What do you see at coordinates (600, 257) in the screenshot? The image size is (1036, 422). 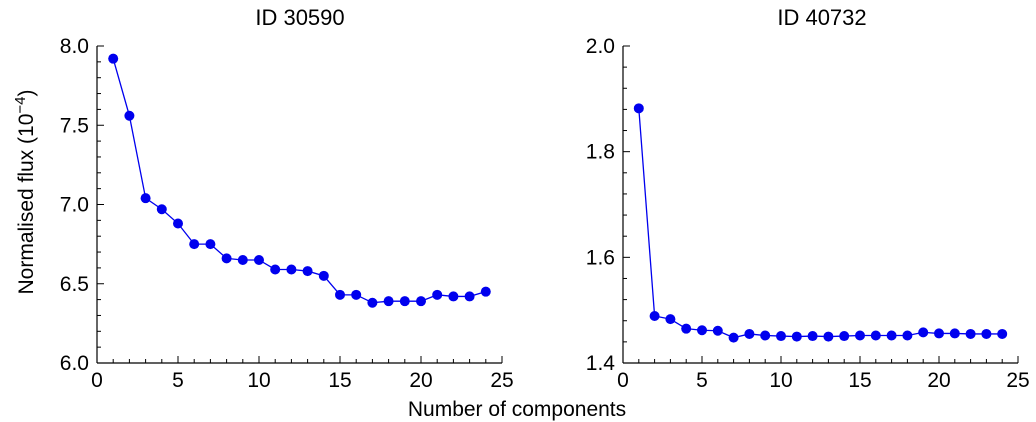 I see `y-tick-label: 1.6` at bounding box center [600, 257].